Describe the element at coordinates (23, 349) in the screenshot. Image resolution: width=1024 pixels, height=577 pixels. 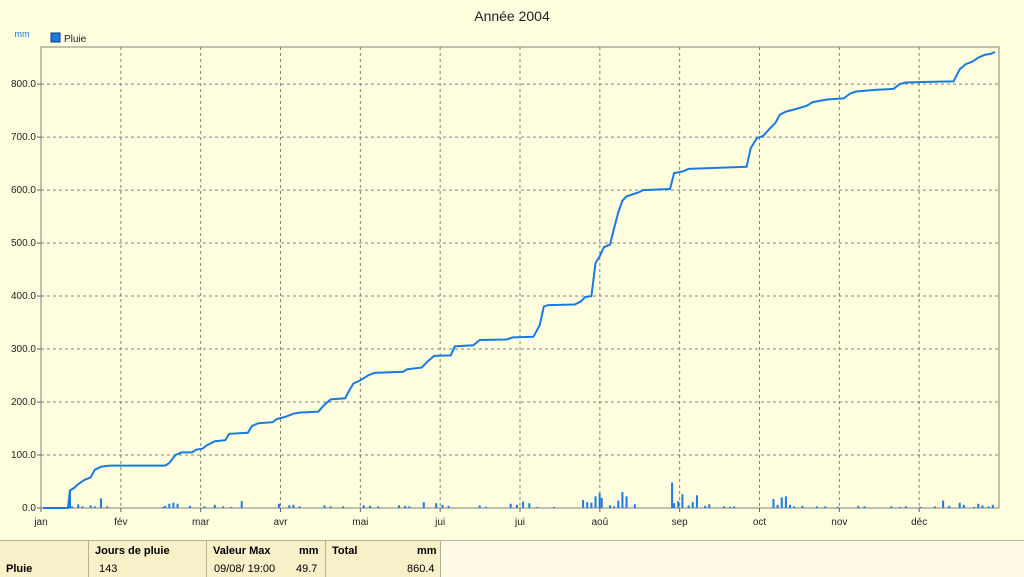
I see `y-tick-label: 300.0` at that location.